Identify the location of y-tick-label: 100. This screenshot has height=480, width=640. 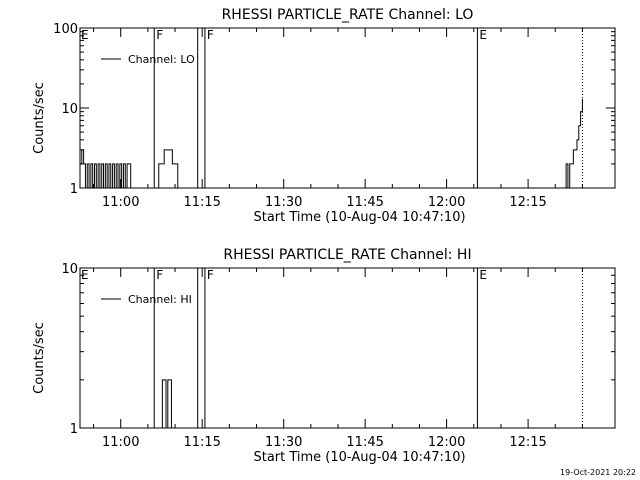
(65, 29).